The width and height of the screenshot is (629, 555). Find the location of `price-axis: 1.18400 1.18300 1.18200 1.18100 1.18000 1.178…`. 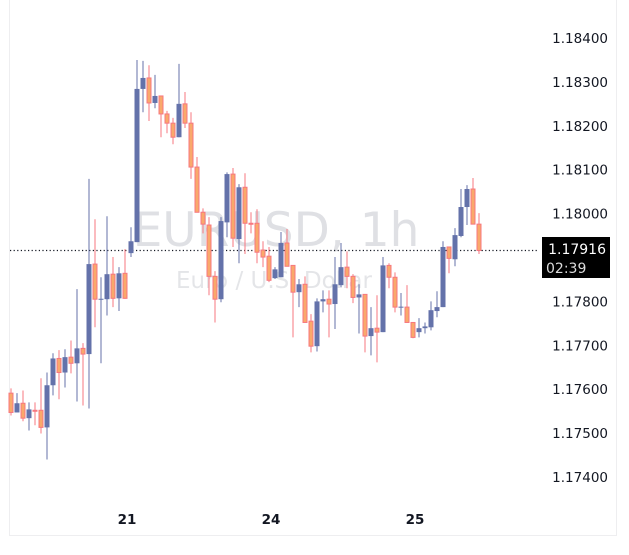

price-axis: 1.18400 1.18300 1.18200 1.18100 1.18000 1.178… is located at coordinates (580, 258).